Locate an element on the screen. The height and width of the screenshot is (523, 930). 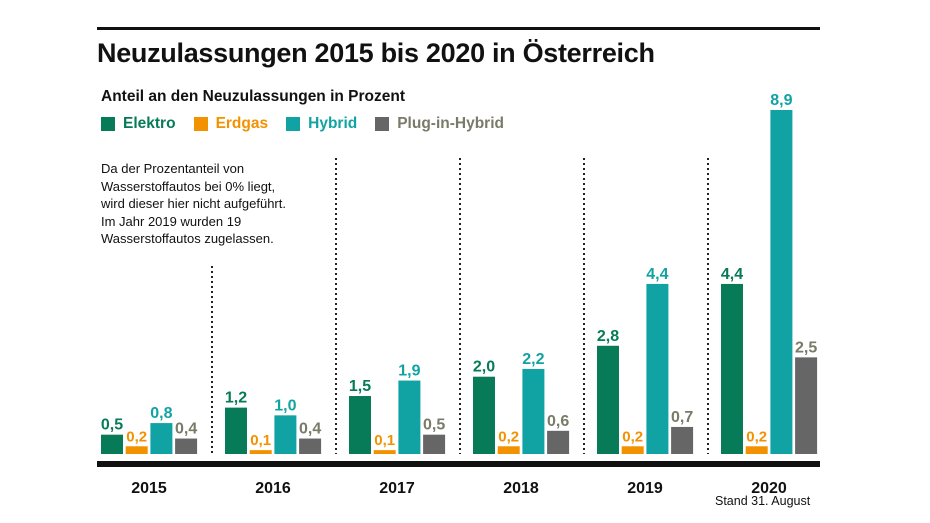
x-tick-label: 2017 is located at coordinates (397, 488).